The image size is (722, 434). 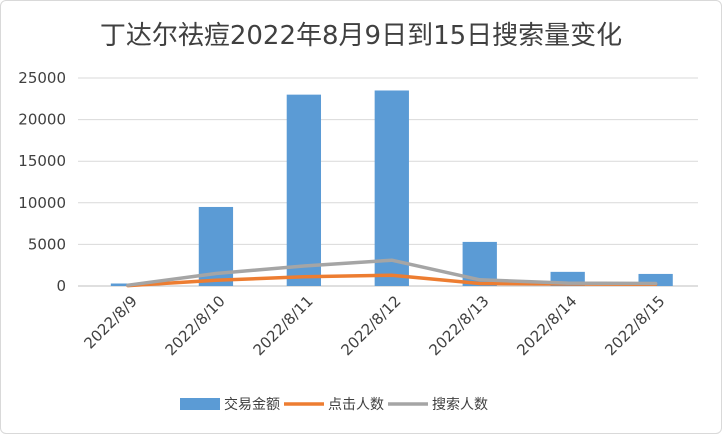 I want to click on line-series, so click(x=392, y=273).